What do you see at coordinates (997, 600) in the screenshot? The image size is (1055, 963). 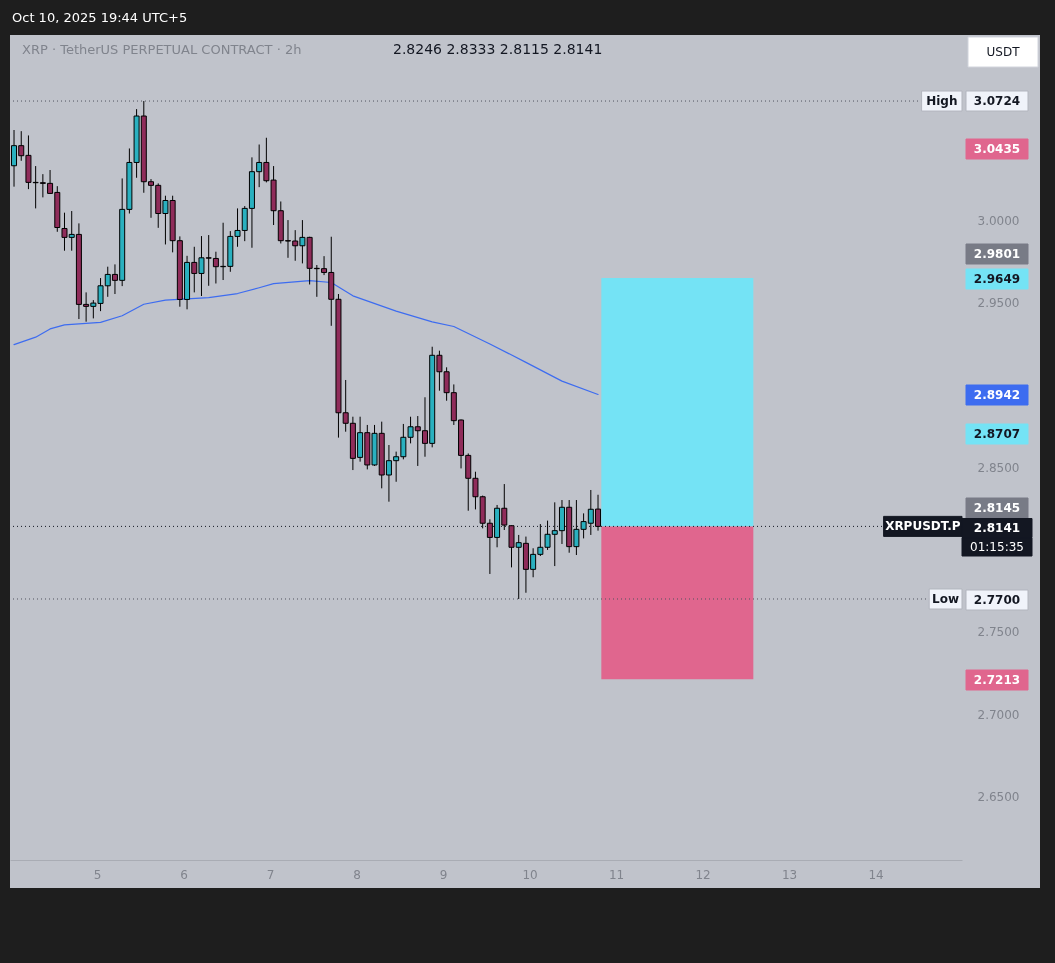 I see `text: 2.7700` at bounding box center [997, 600].